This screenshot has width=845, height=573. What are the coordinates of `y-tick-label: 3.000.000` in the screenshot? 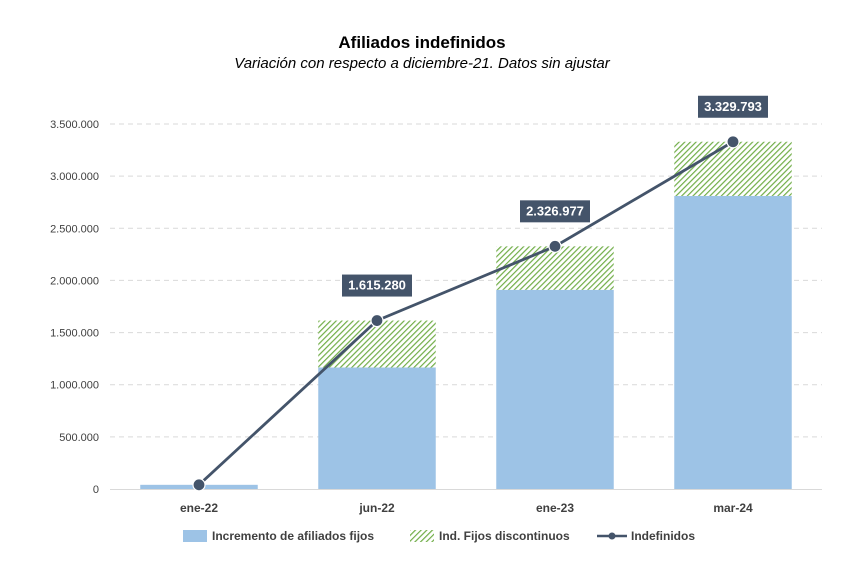 It's located at (74, 177).